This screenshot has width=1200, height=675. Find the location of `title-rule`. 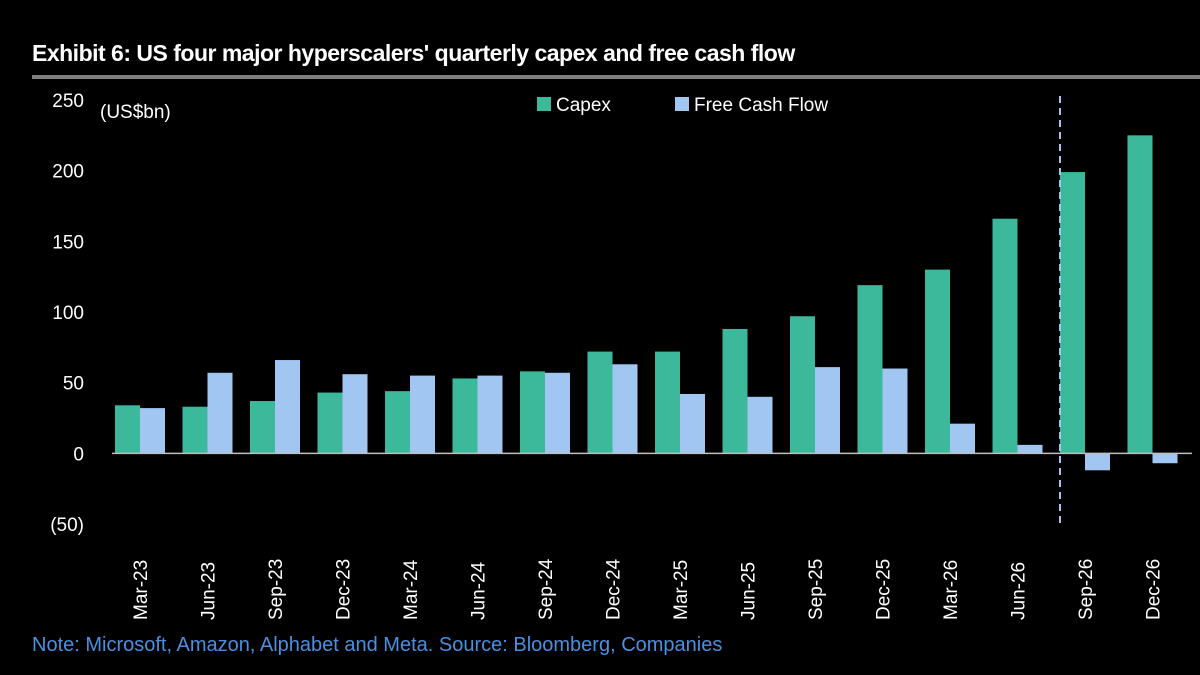

title-rule is located at coordinates (616, 77).